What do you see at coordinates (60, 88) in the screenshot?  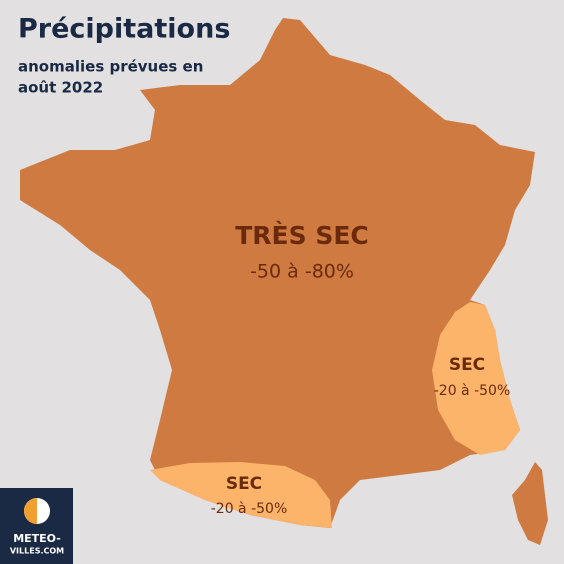 I see `subtitle: août 2022` at bounding box center [60, 88].